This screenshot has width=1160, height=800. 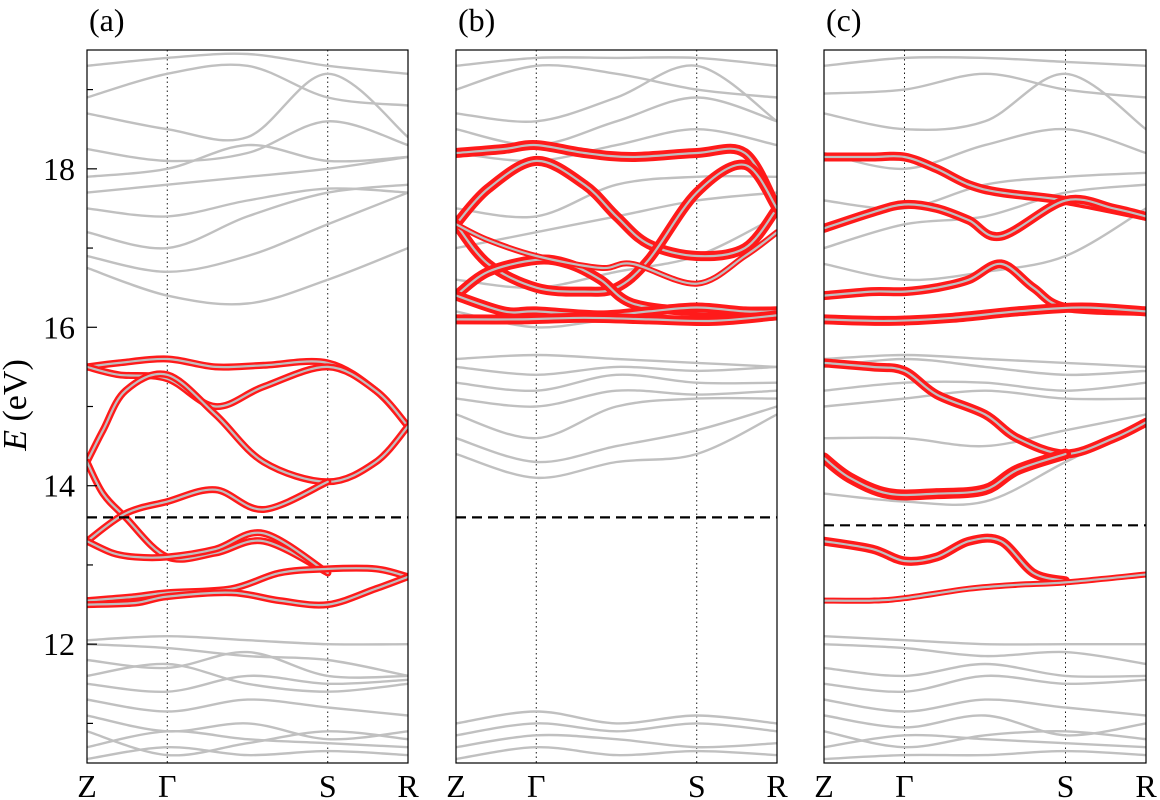 What do you see at coordinates (844, 20) in the screenshot?
I see `panel-label: (c)` at bounding box center [844, 20].